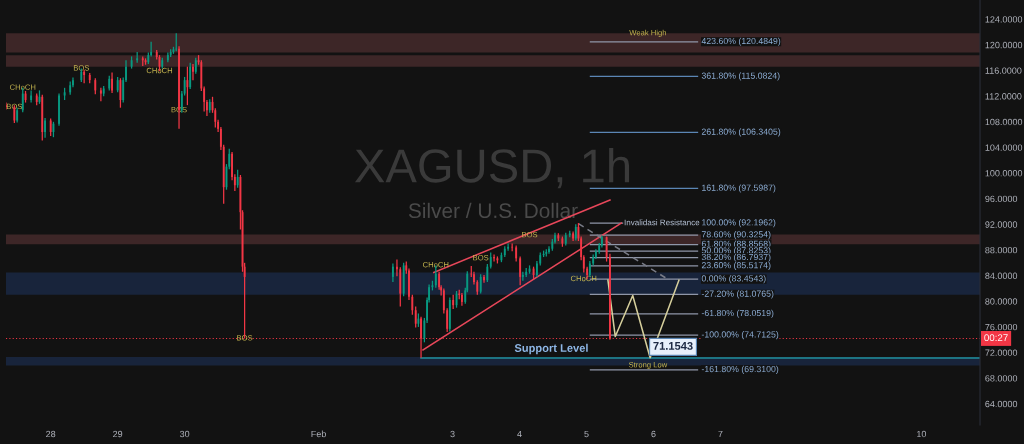 This screenshot has height=444, width=1024. What do you see at coordinates (1004, 19) in the screenshot?
I see `y-tick-label: 124.0000` at bounding box center [1004, 19].